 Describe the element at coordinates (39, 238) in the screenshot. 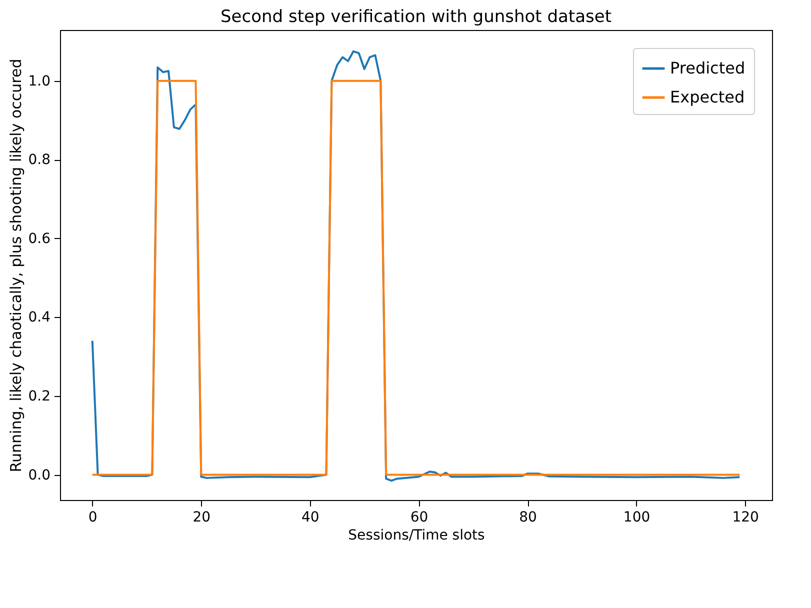

I see `y-tick-label: 0.6` at that location.